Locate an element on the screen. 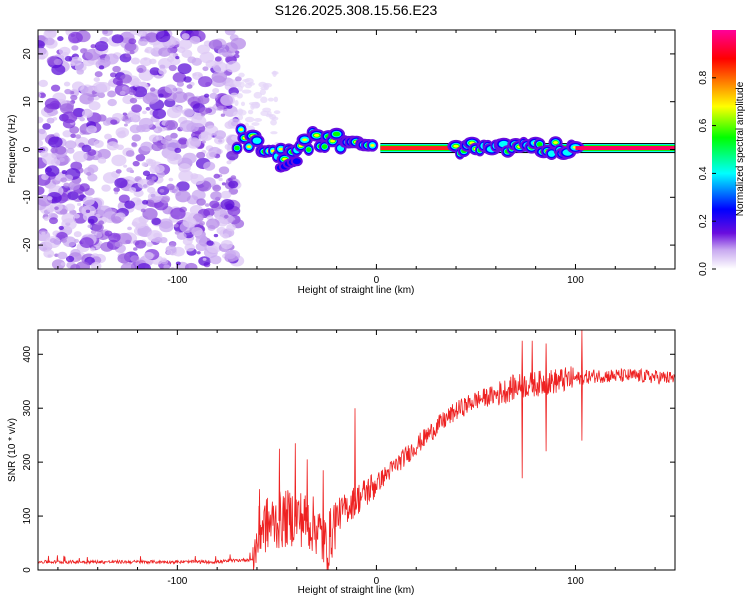 Image resolution: width=750 pixels, height=600 pixels. colorbar-tick-label: 0.2 is located at coordinates (703, 221).